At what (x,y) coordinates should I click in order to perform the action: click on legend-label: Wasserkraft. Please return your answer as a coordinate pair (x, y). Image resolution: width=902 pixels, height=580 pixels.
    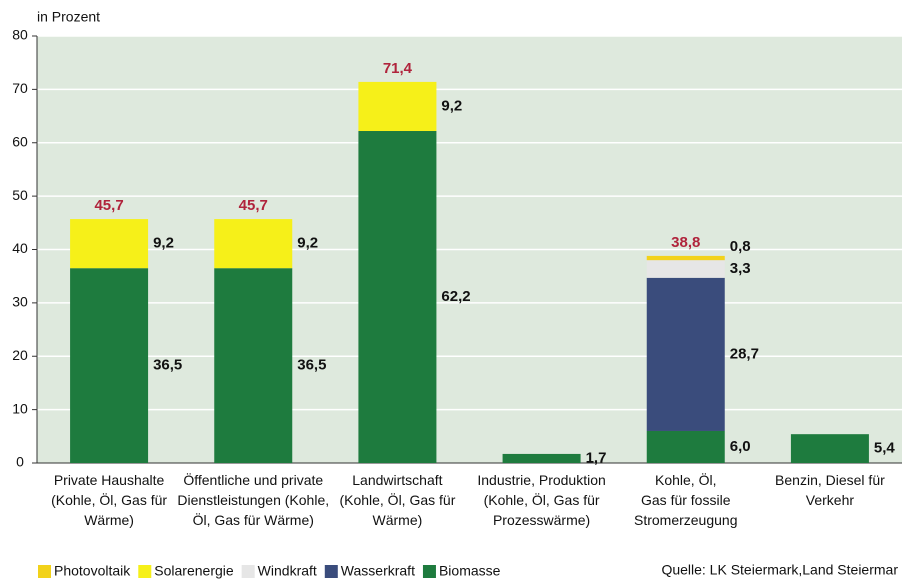
    Looking at the image, I should click on (378, 571).